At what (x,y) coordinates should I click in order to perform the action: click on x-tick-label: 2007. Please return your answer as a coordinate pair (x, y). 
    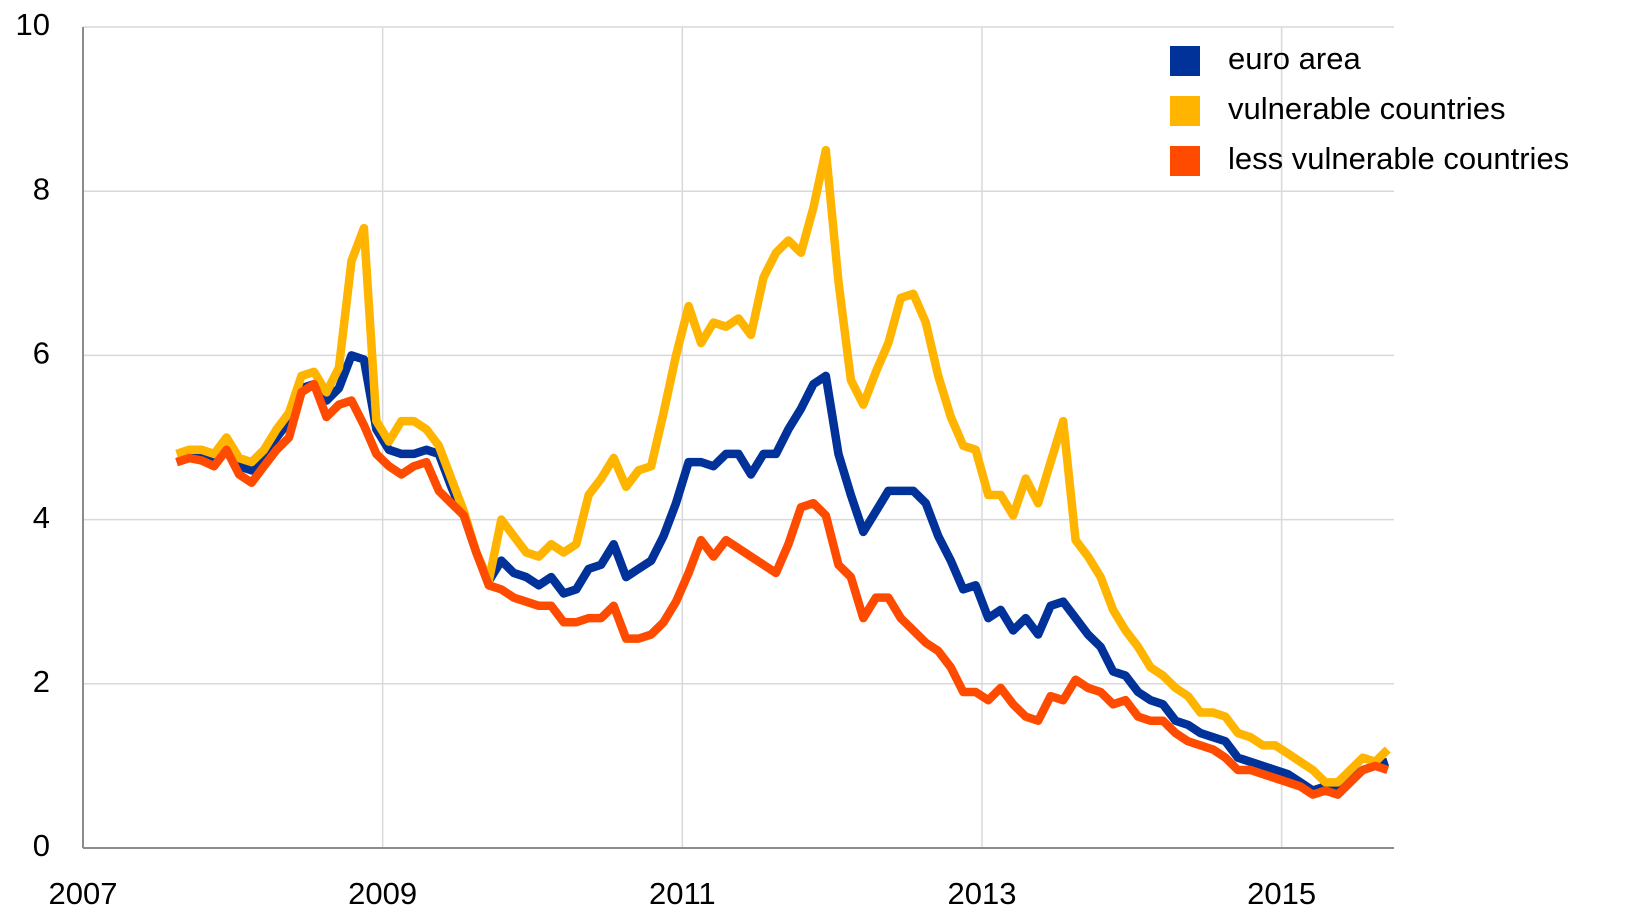
    Looking at the image, I should click on (83, 893).